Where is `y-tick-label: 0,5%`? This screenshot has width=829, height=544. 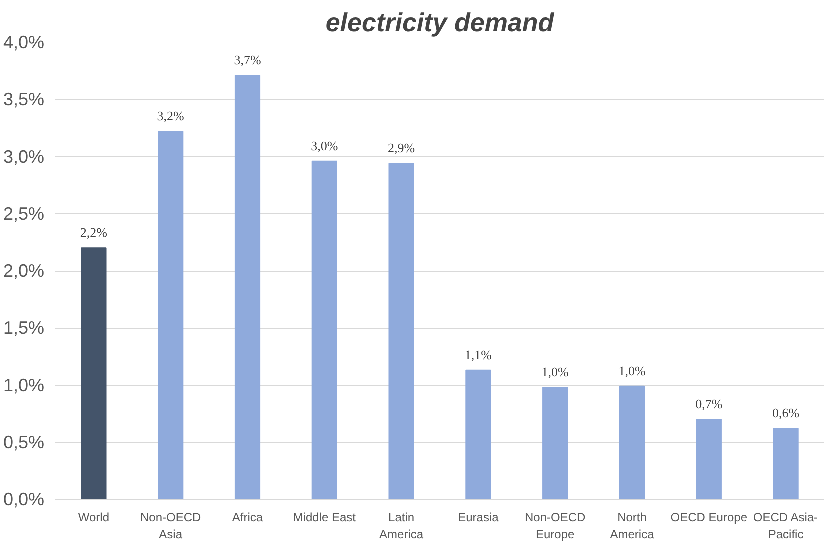
y-tick-label: 0,5% is located at coordinates (24, 442).